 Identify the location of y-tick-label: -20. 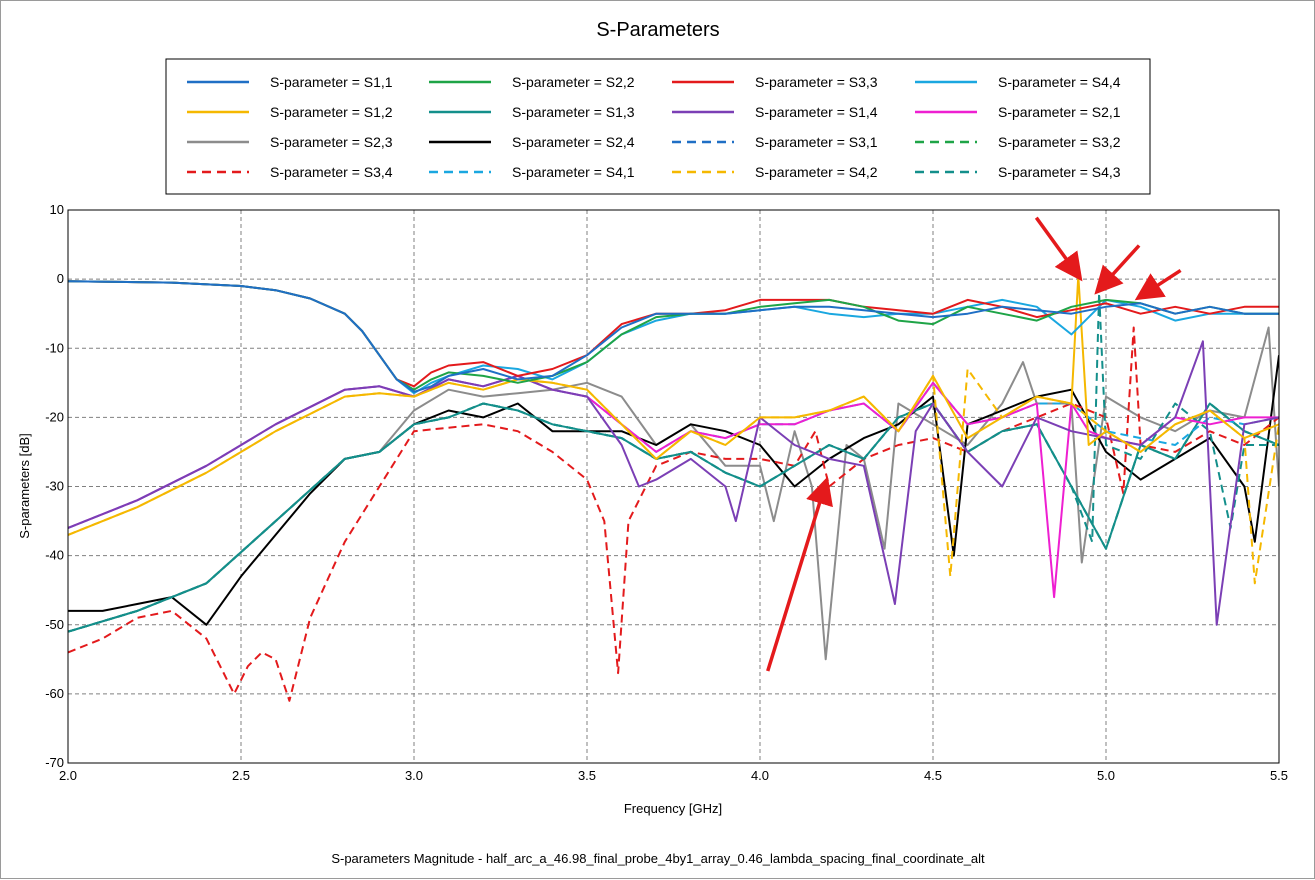
(54, 416).